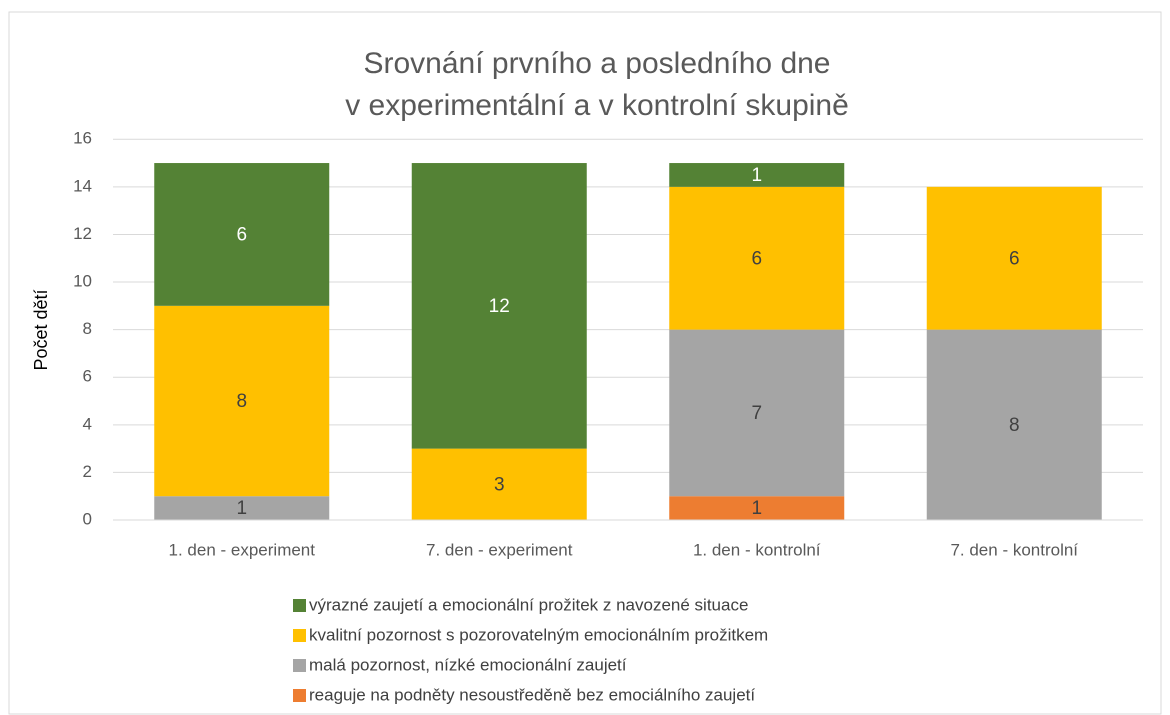  I want to click on y-tick-label: 2, so click(87, 471).